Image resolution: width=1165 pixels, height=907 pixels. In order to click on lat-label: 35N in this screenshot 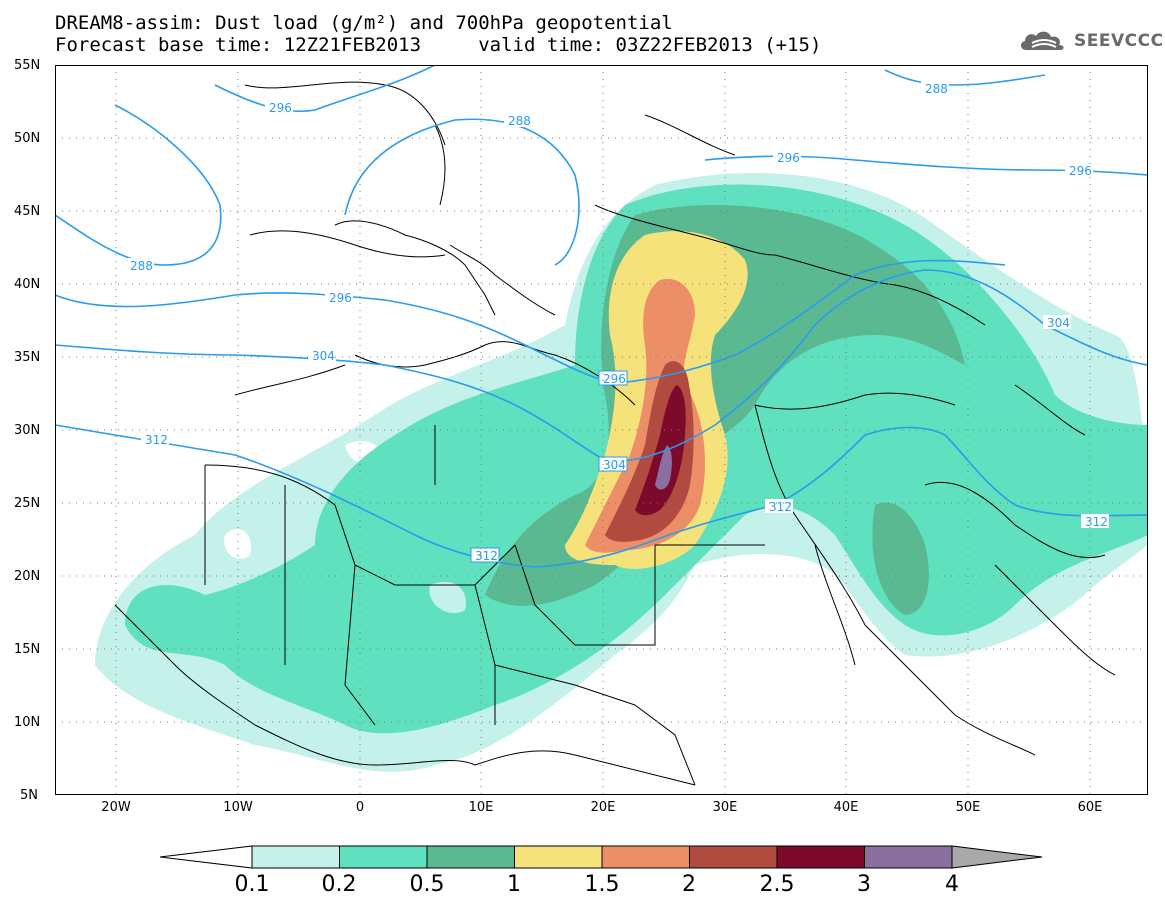, I will do `click(27, 357)`.